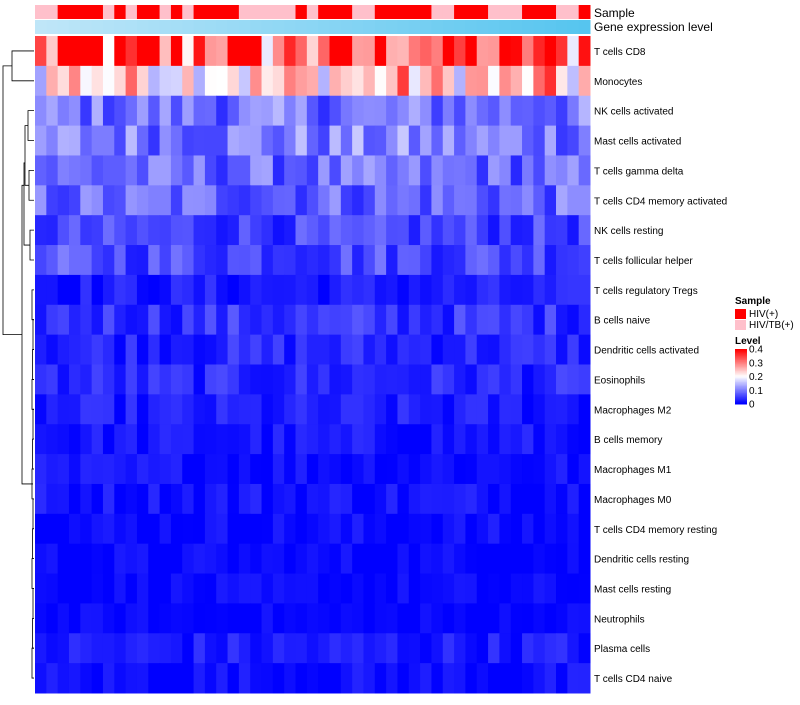 Image resolution: width=800 pixels, height=705 pixels. Describe the element at coordinates (619, 619) in the screenshot. I see `row-label: Neutrophils` at that location.